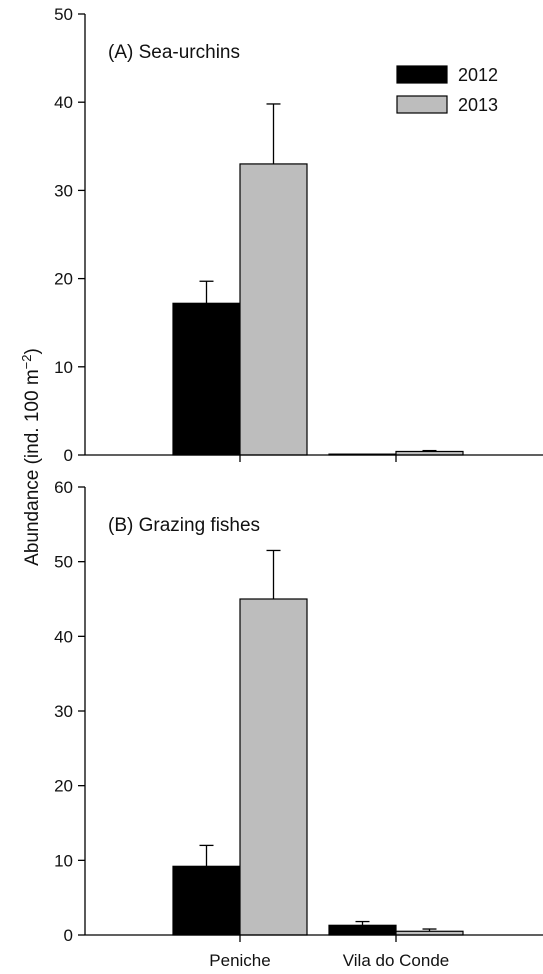  Describe the element at coordinates (478, 105) in the screenshot. I see `legend-label: 2013` at that location.